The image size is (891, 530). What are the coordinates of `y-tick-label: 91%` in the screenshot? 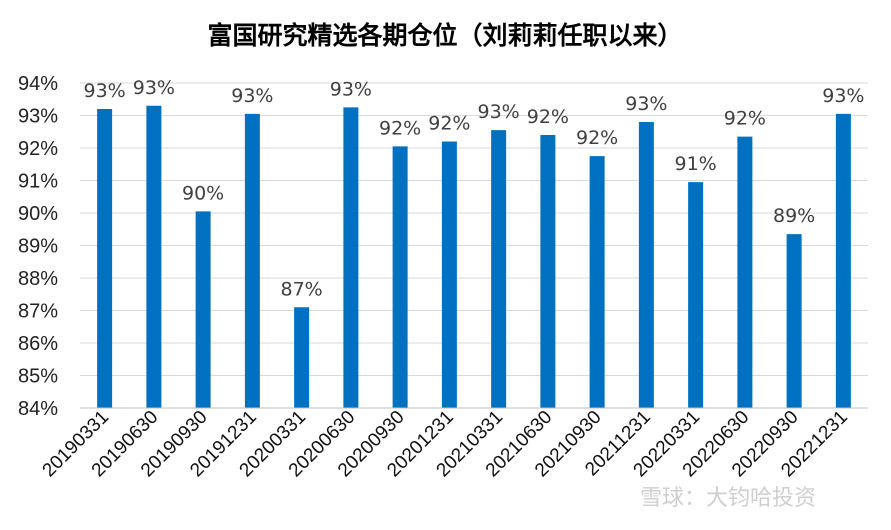 It's located at (38, 182).